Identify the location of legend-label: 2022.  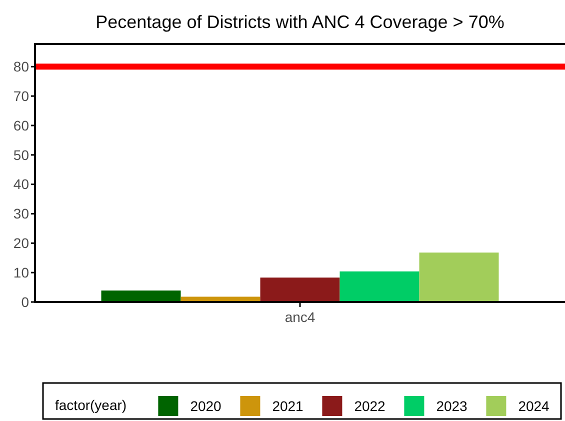
(370, 406).